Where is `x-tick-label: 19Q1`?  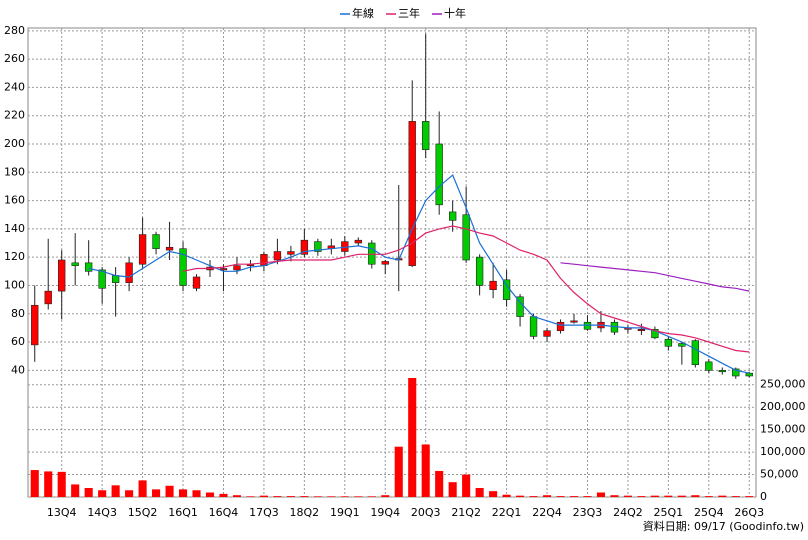
x-tick-label: 19Q1 is located at coordinates (345, 512).